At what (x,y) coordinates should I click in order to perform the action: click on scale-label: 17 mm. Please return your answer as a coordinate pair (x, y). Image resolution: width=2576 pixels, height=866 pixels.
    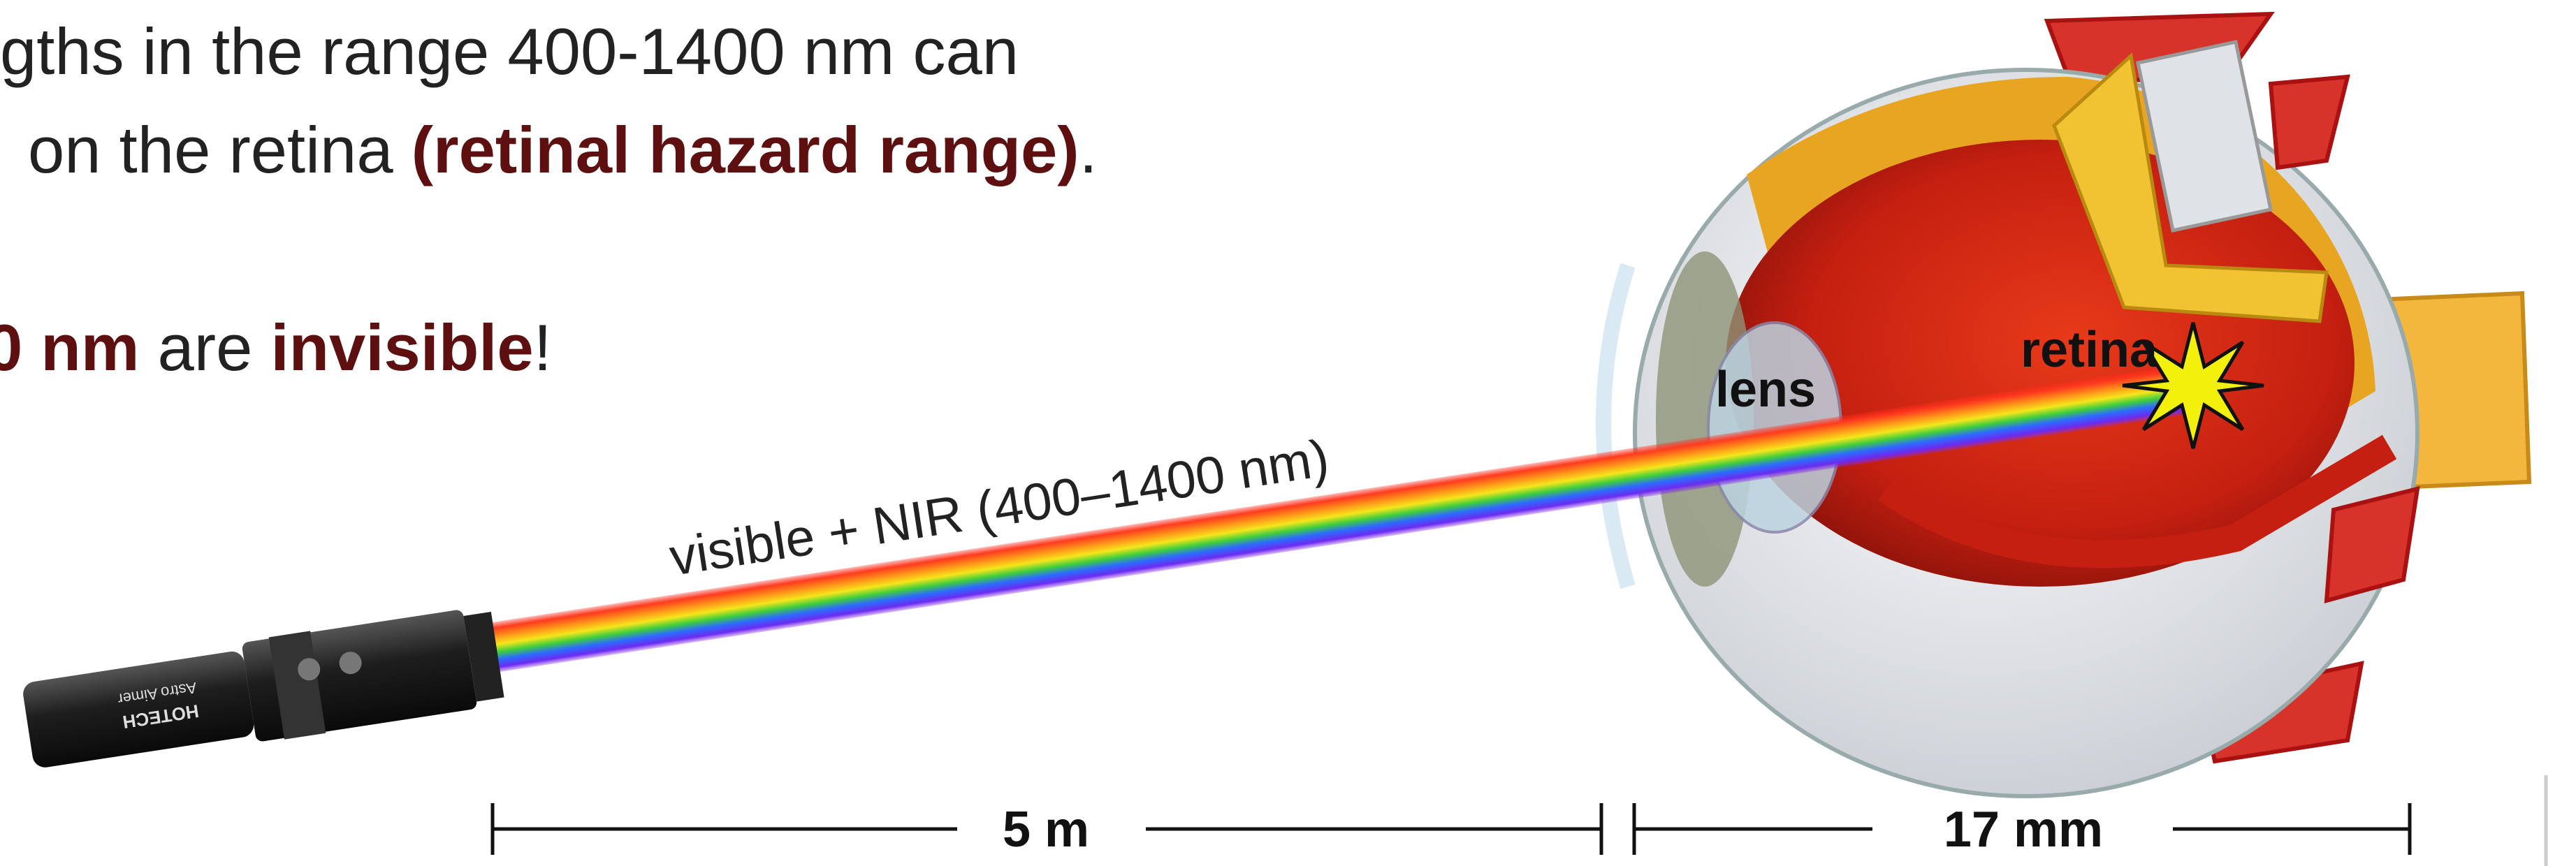
    Looking at the image, I should click on (2023, 830).